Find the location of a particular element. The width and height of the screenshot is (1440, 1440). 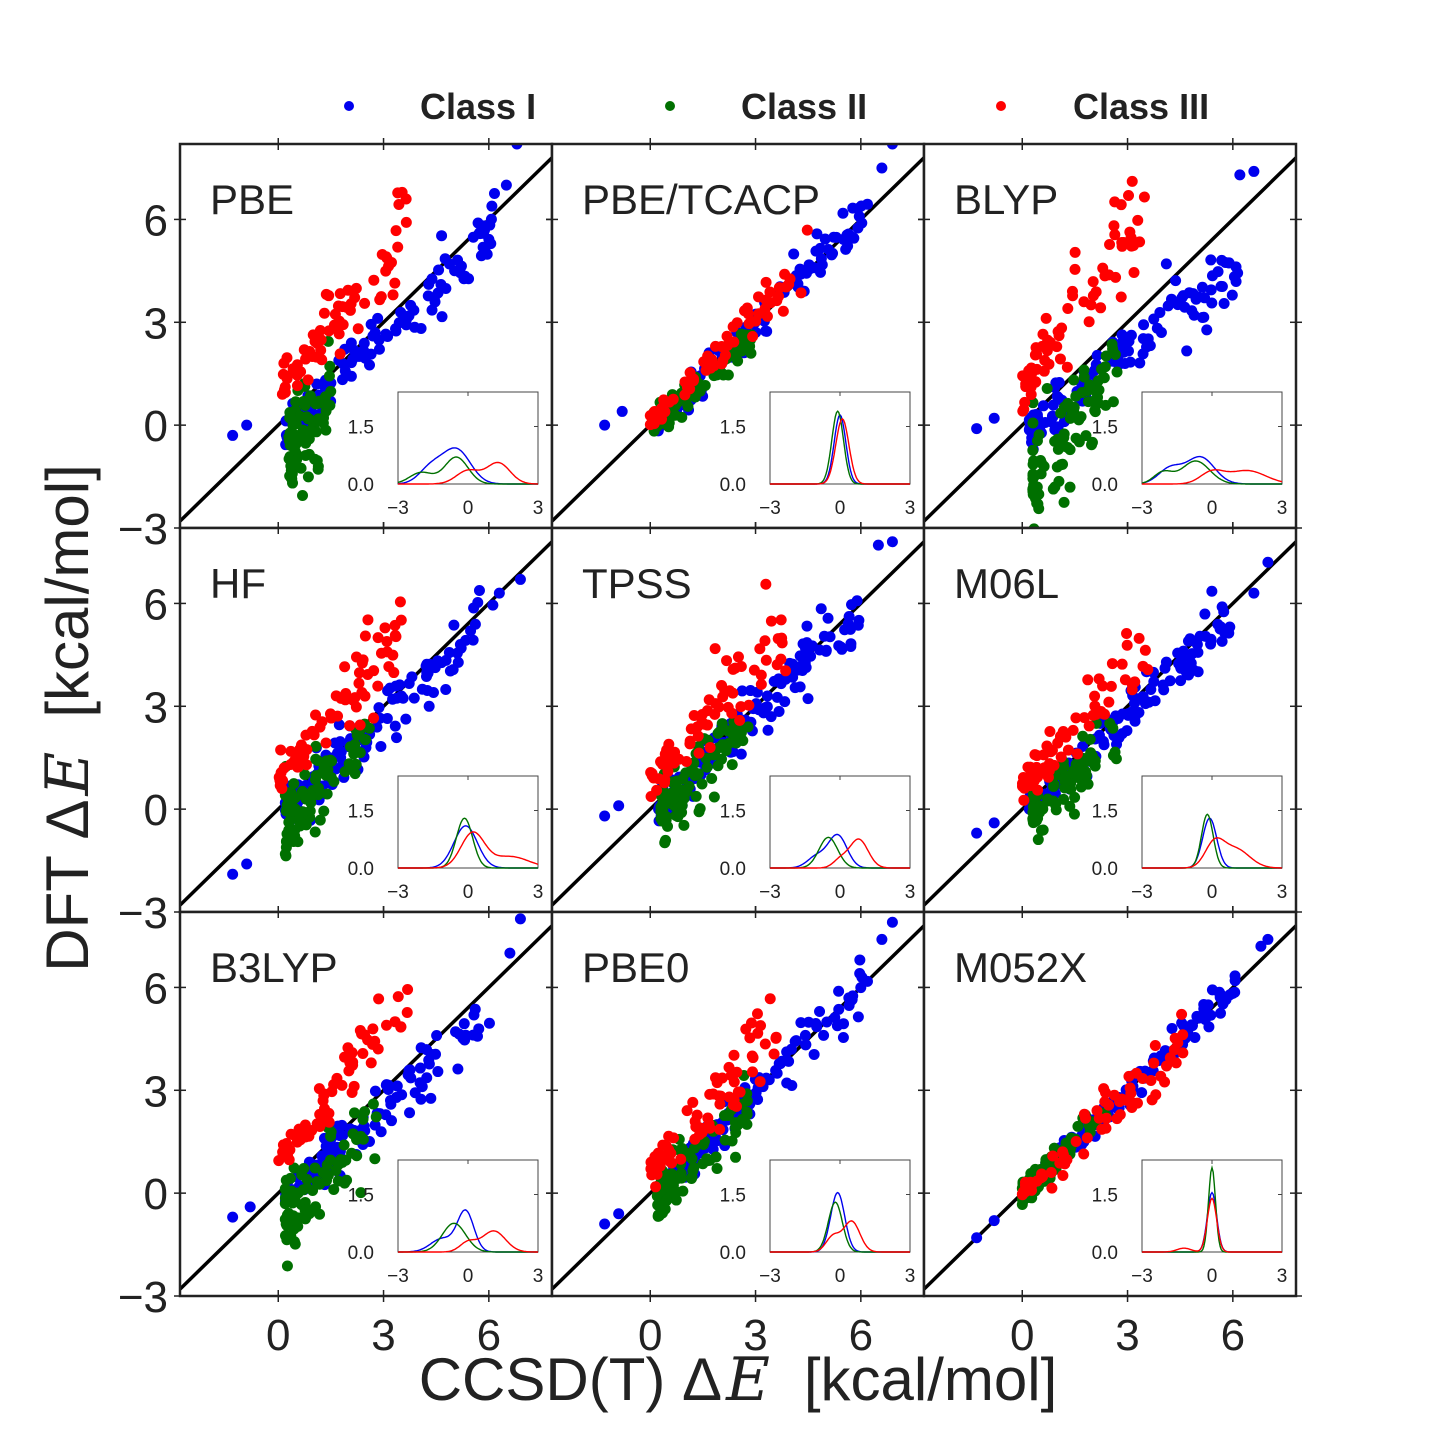

panel-plot-area is located at coordinates (1110, 723).